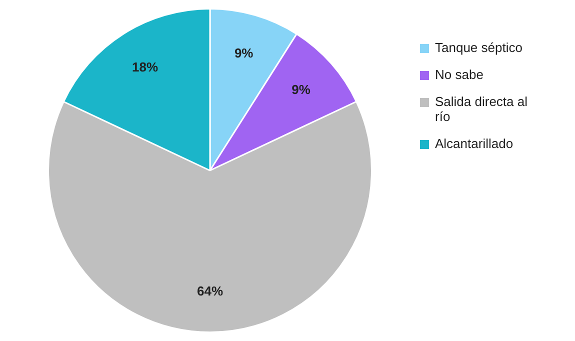  I want to click on data-label: 18%, so click(145, 67).